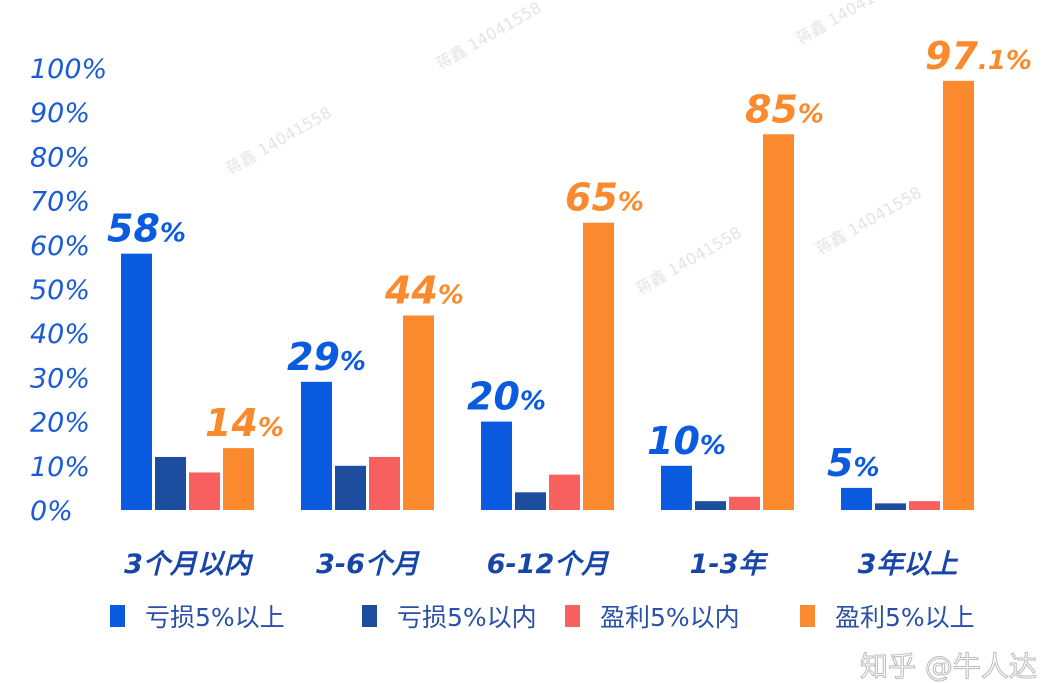  What do you see at coordinates (60, 467) in the screenshot?
I see `y-tick-label: 10%` at bounding box center [60, 467].